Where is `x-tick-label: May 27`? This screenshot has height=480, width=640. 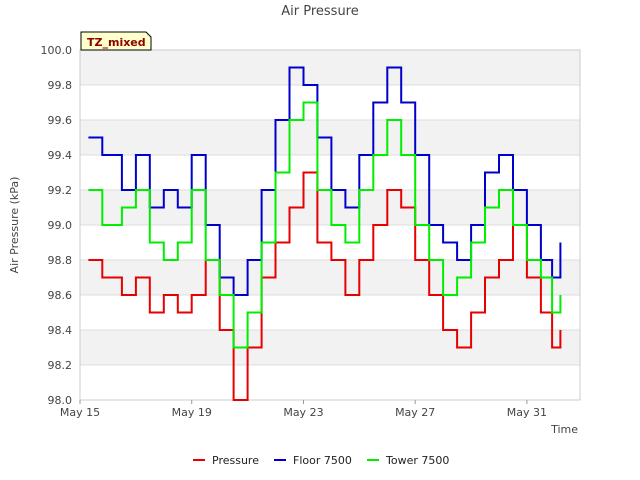 x-tick-label: May 27 is located at coordinates (415, 412).